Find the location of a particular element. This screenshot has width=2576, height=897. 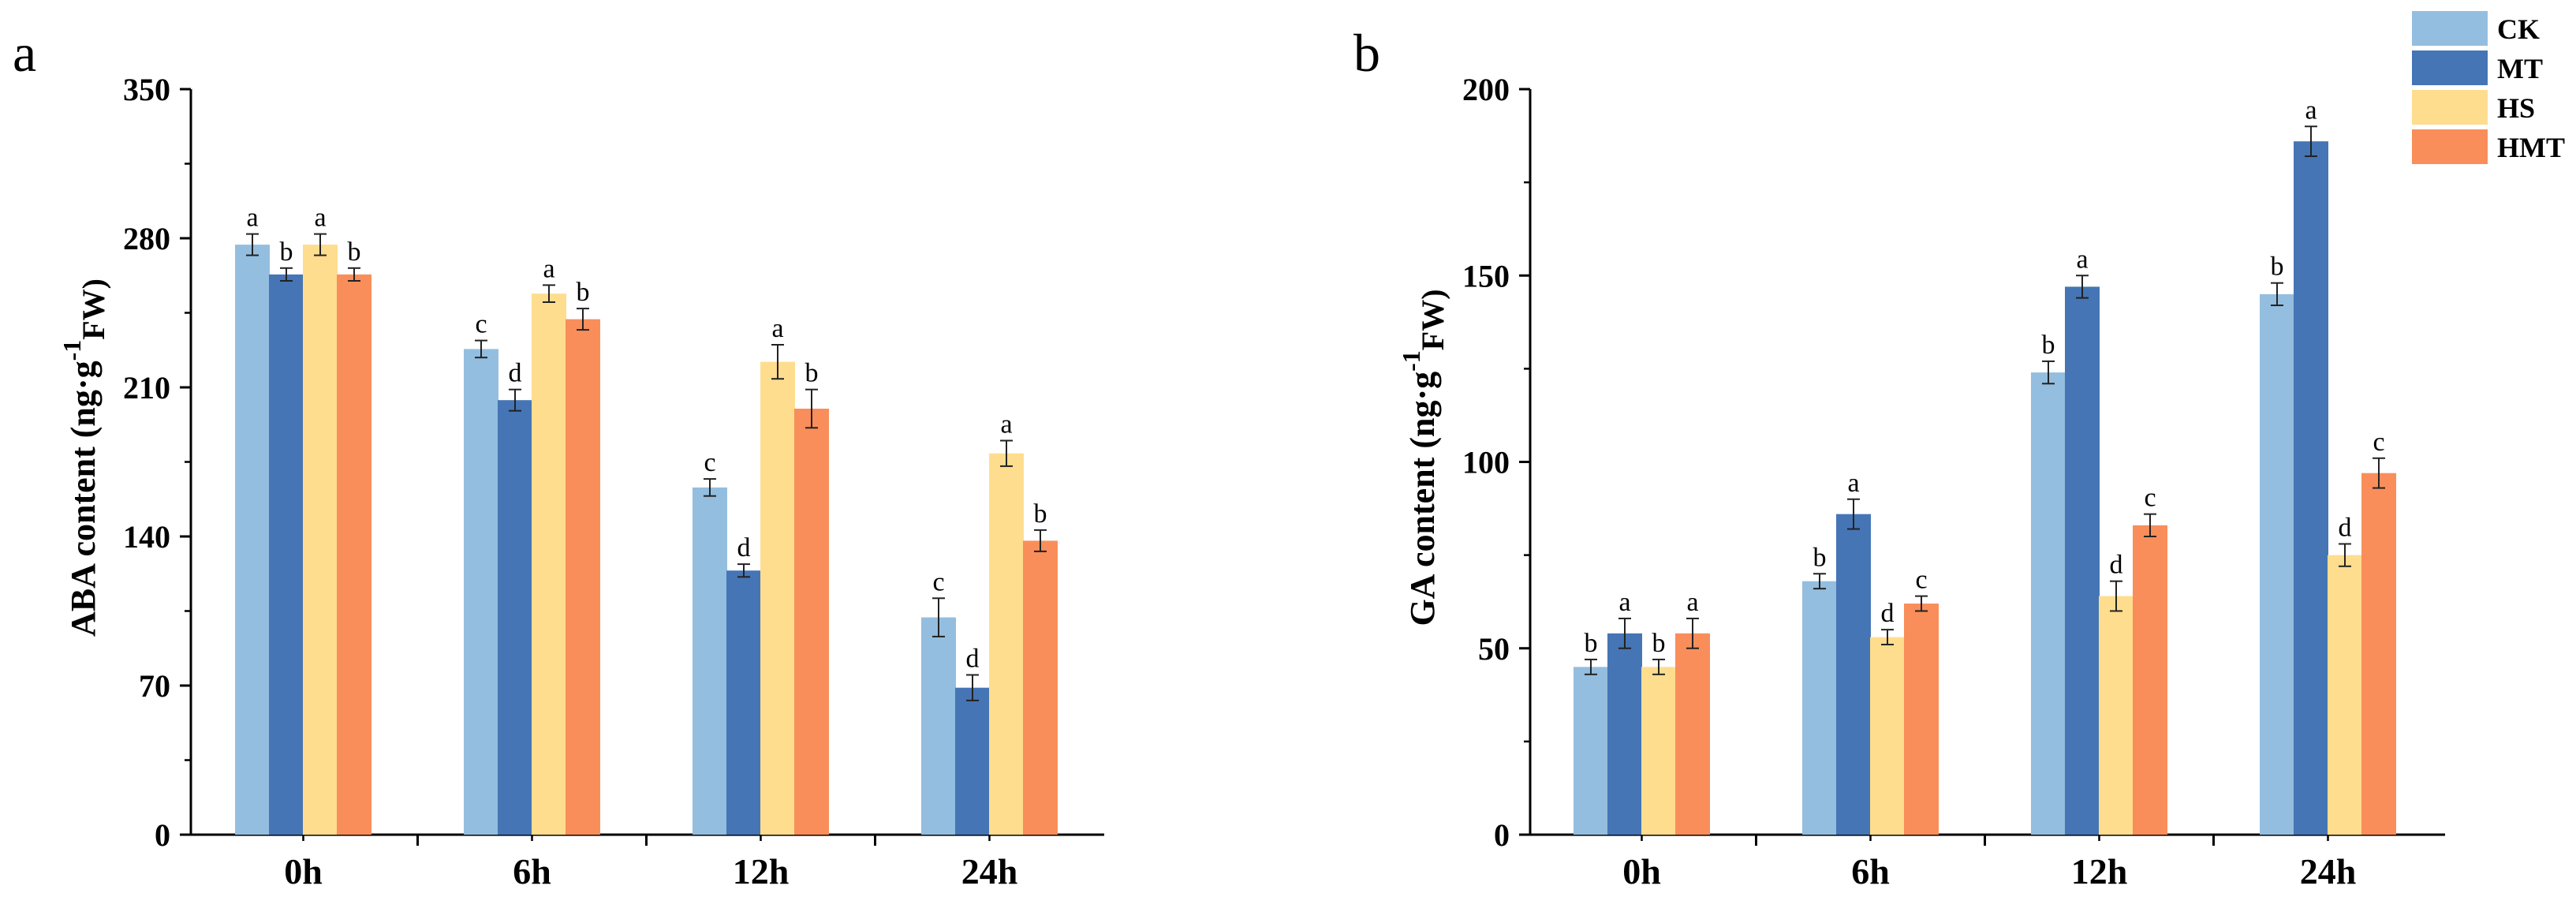

y-tick-label: 100 is located at coordinates (1486, 463).